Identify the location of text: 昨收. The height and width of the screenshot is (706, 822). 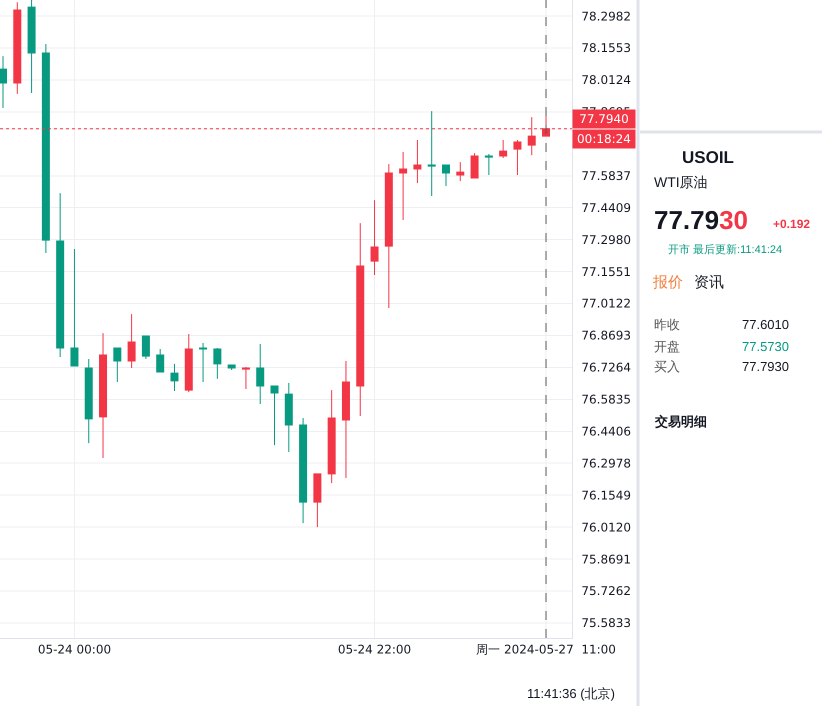
(667, 324).